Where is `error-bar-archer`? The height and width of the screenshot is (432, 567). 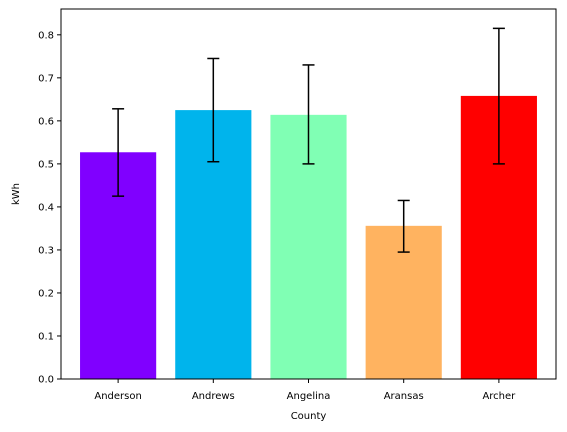
error-bar-archer is located at coordinates (498, 96).